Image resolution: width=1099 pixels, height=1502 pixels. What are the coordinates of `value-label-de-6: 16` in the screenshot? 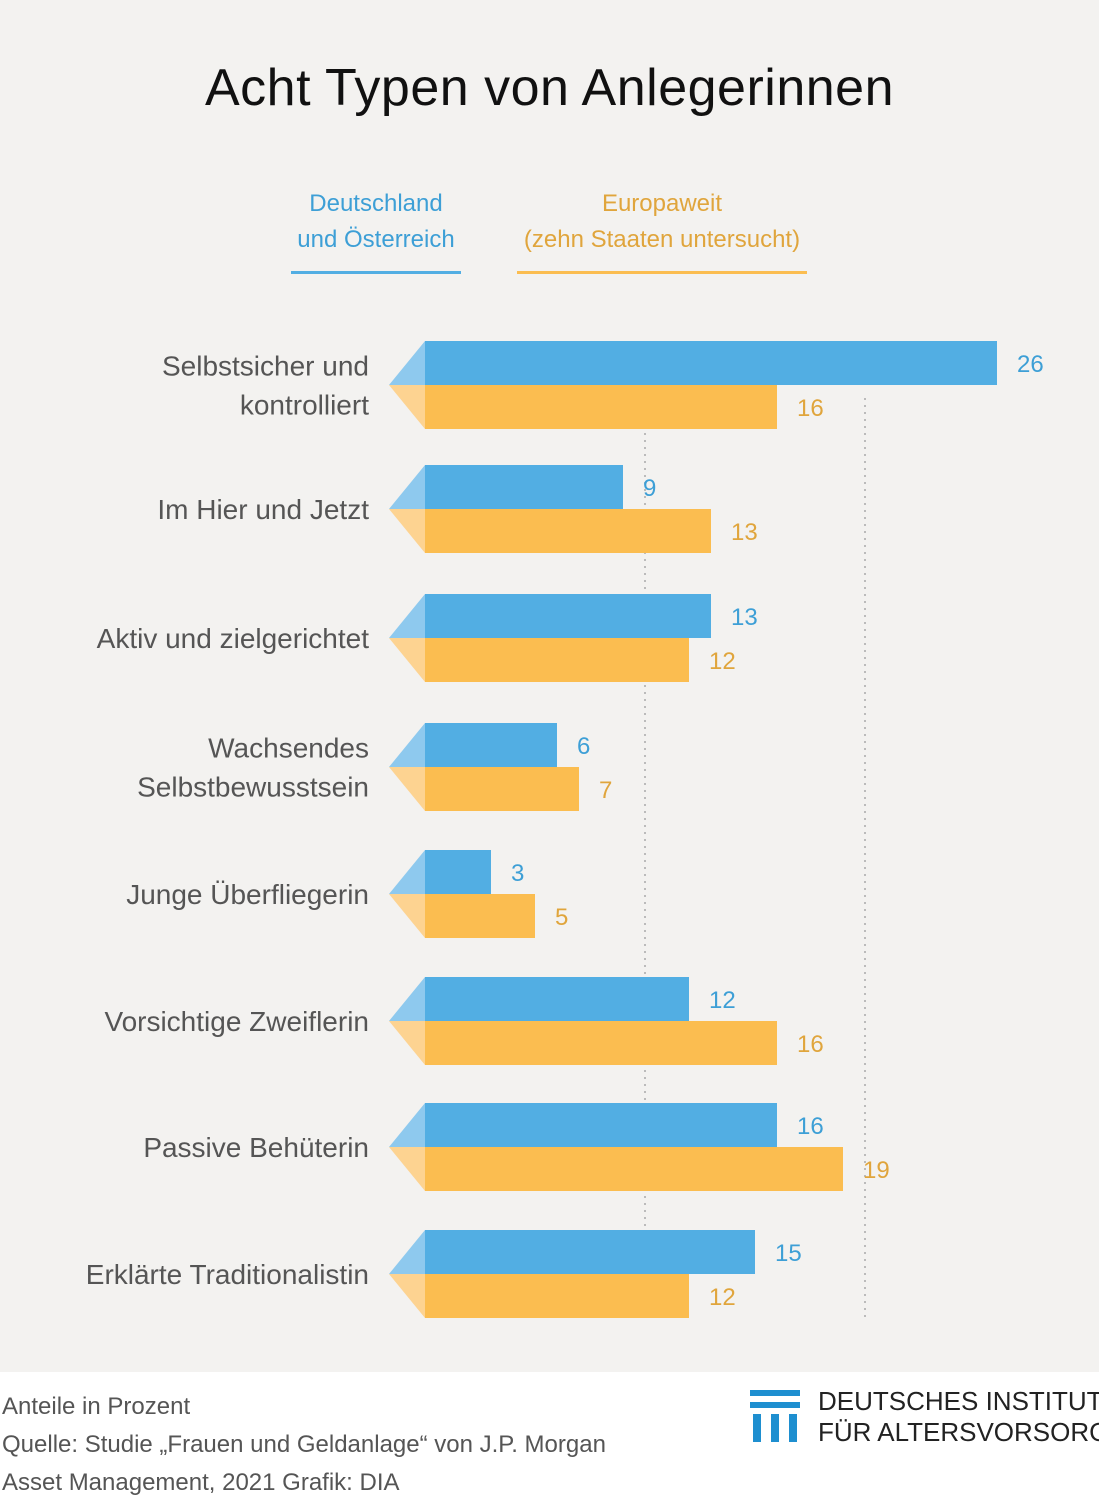 It's located at (810, 1126).